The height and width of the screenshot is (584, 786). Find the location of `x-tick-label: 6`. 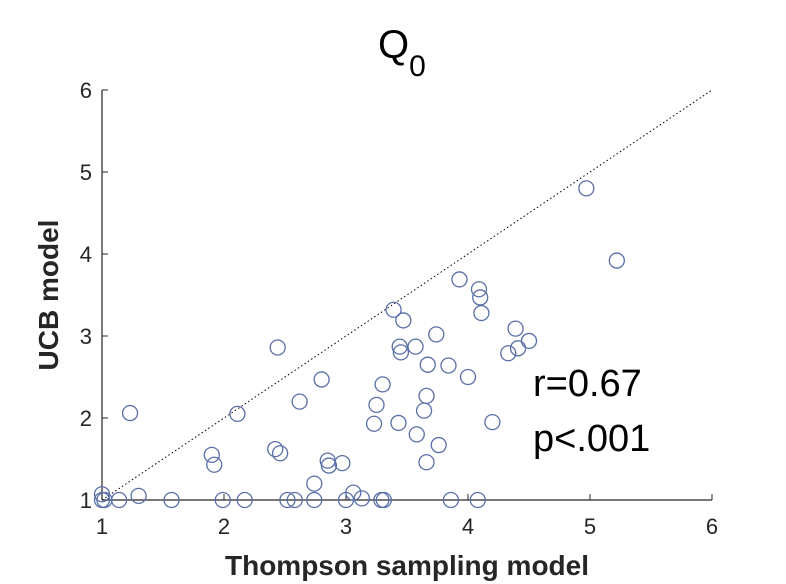

x-tick-label: 6 is located at coordinates (712, 526).